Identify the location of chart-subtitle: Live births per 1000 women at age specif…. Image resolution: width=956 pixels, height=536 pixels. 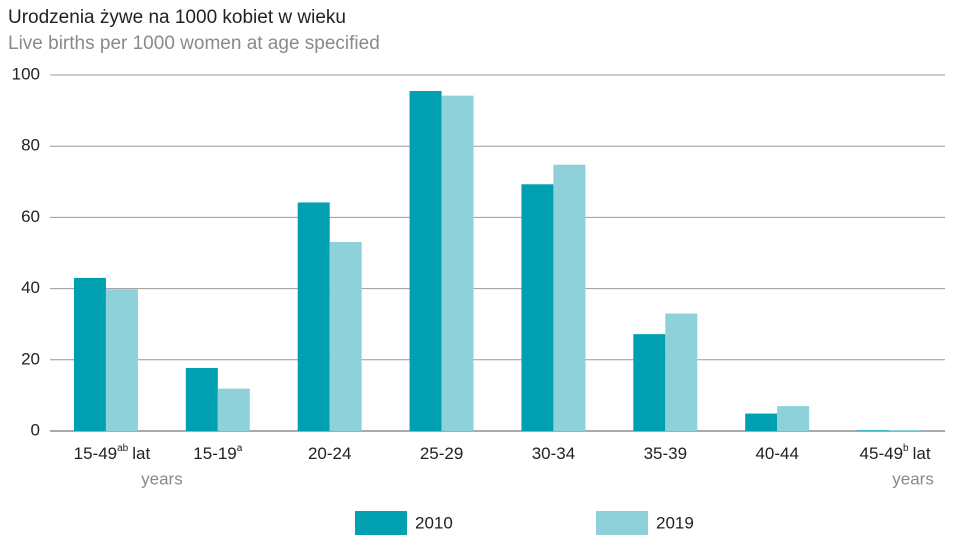
(194, 43).